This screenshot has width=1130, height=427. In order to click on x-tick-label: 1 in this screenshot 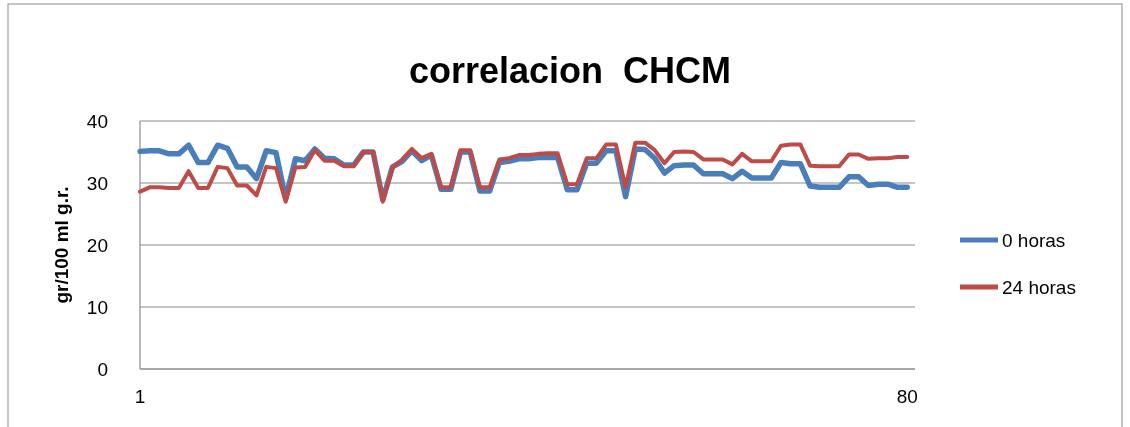, I will do `click(140, 396)`.